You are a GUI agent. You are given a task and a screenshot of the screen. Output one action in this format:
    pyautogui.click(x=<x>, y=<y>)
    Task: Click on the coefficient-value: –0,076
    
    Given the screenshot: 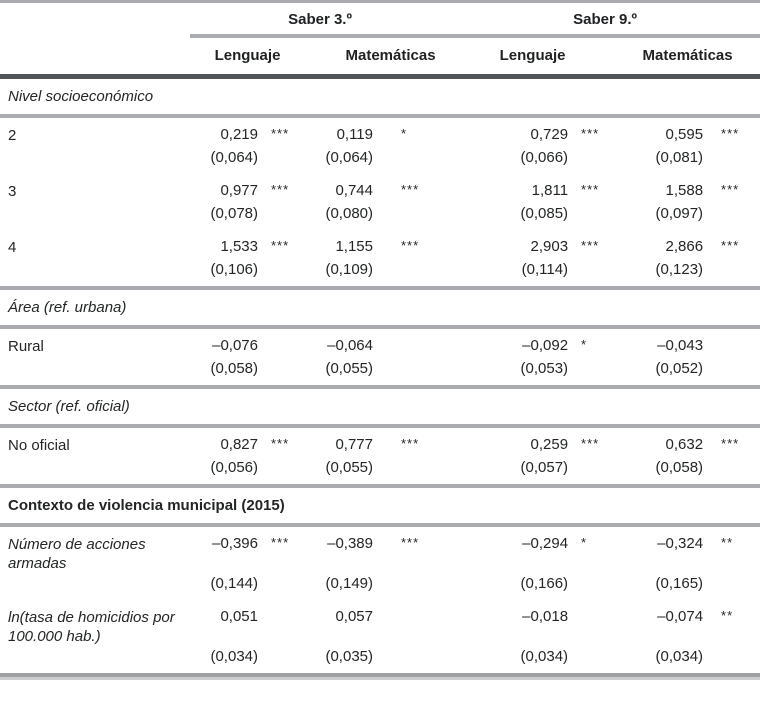 What is the action you would take?
    pyautogui.click(x=235, y=345)
    